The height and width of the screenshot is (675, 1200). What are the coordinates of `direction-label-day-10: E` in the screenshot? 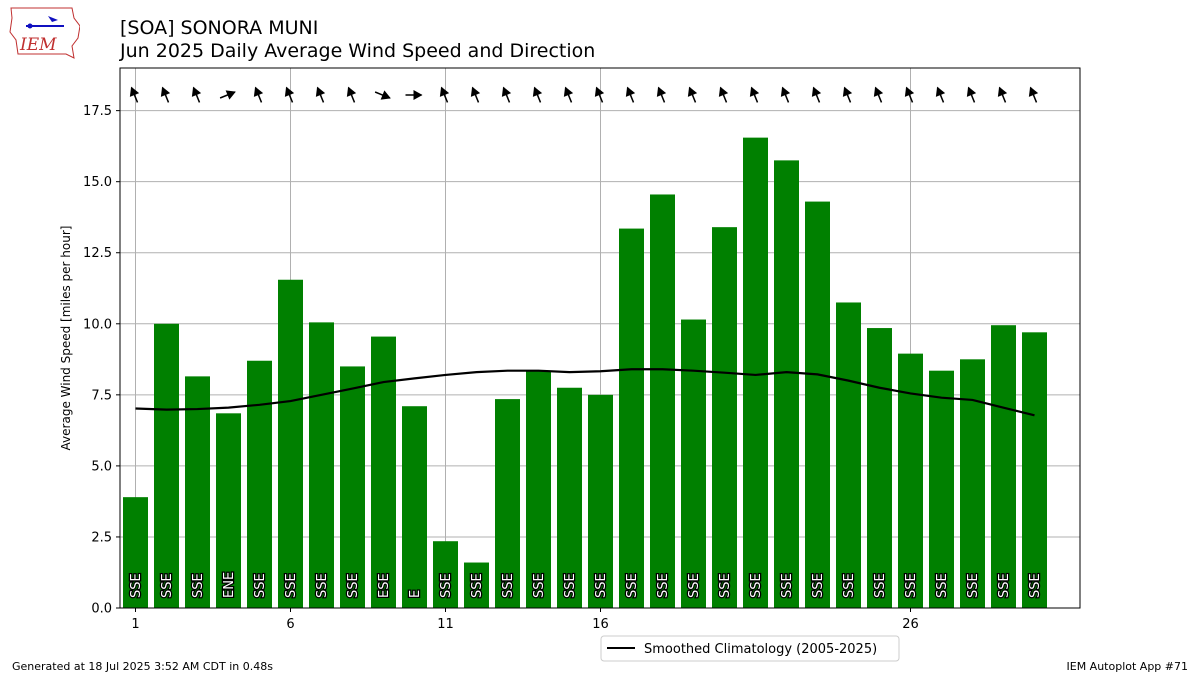 It's located at (415, 594).